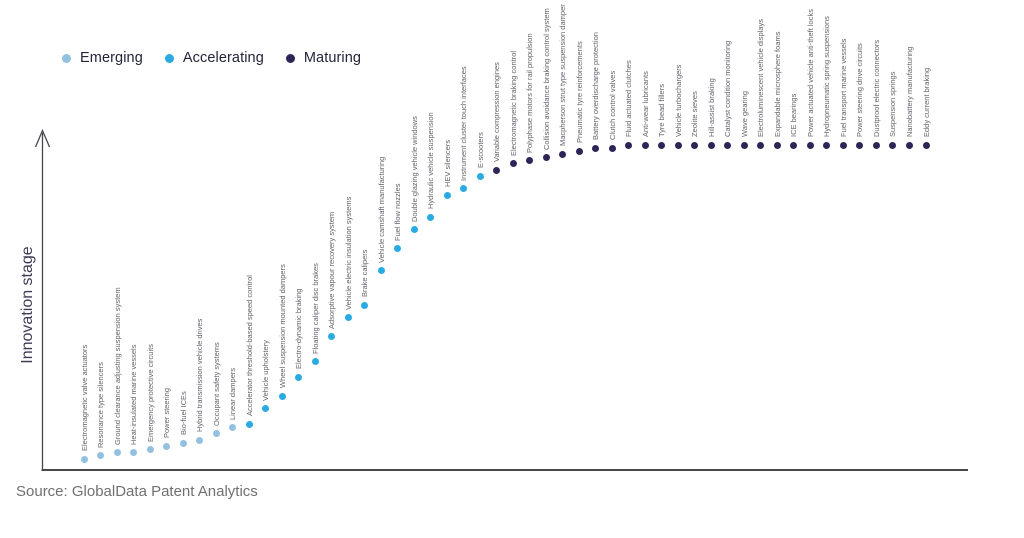  What do you see at coordinates (100, 404) in the screenshot?
I see `data-point-label: Resonance type silencers` at bounding box center [100, 404].